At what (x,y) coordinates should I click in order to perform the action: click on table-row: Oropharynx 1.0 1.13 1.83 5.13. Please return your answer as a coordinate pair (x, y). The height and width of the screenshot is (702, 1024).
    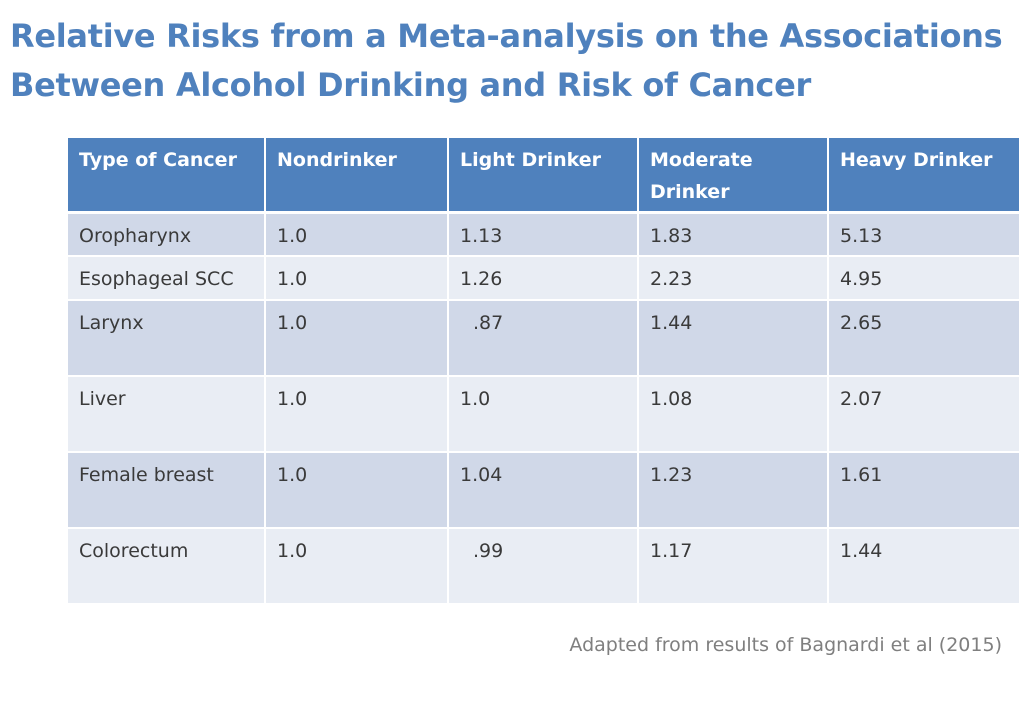
    Looking at the image, I should click on (543, 234).